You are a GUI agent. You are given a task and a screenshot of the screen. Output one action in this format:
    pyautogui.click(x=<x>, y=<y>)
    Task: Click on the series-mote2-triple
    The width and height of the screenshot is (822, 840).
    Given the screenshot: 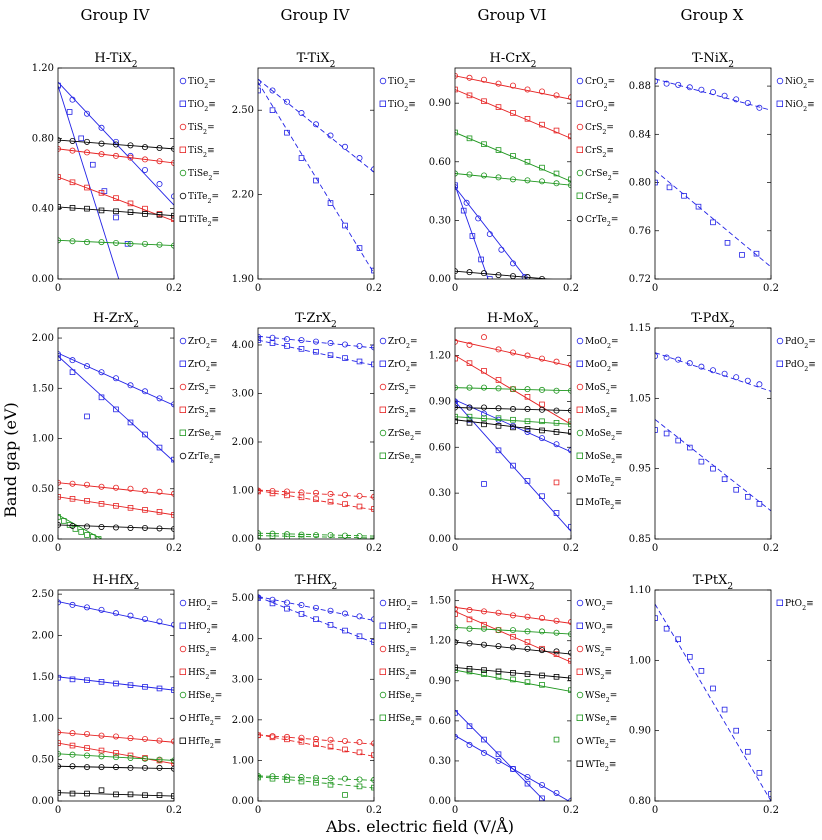 What is the action you would take?
    pyautogui.click(x=513, y=426)
    